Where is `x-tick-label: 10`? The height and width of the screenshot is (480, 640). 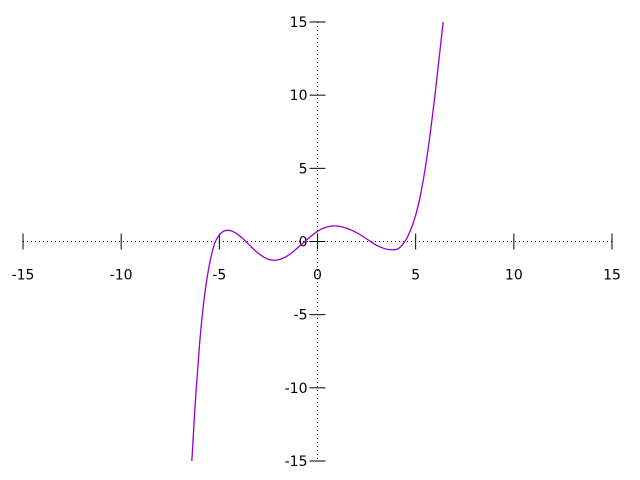
x-tick-label: 10 is located at coordinates (514, 276).